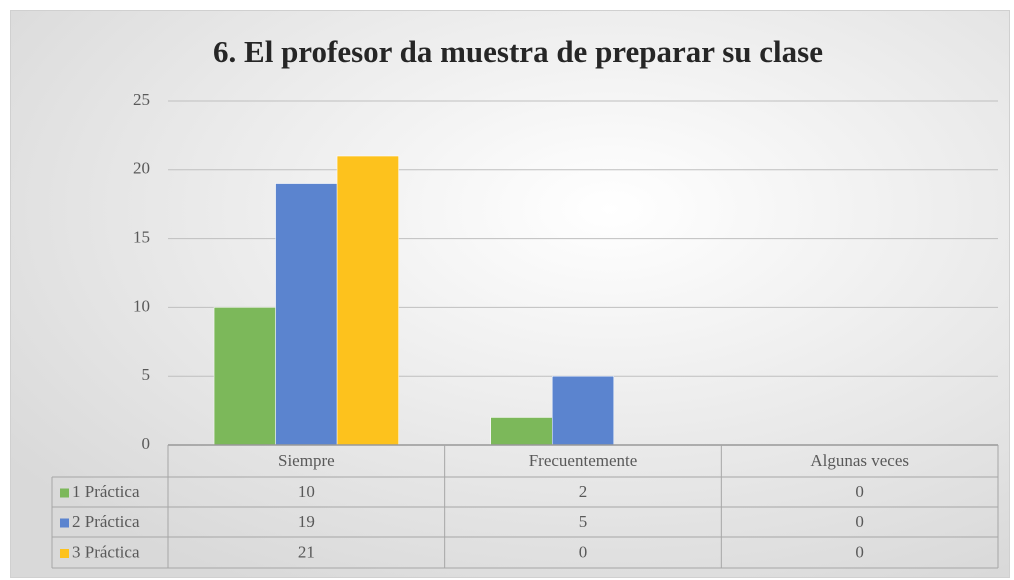 The image size is (1014, 580). Describe the element at coordinates (306, 460) in the screenshot. I see `x-tick-label: Siempre` at that location.